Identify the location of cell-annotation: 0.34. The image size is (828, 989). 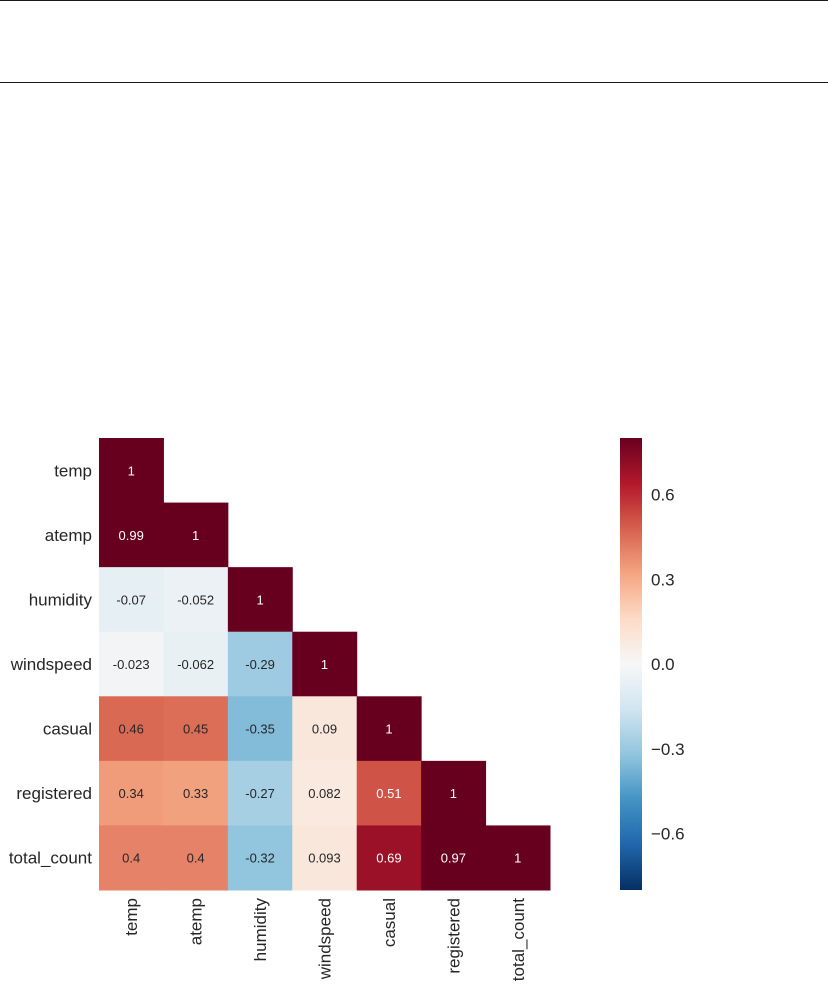
(131, 793).